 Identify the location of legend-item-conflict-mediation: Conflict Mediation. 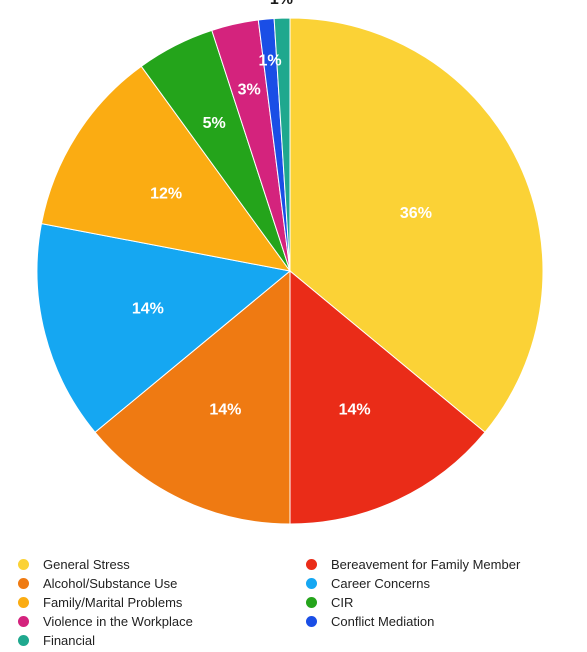
(370, 621).